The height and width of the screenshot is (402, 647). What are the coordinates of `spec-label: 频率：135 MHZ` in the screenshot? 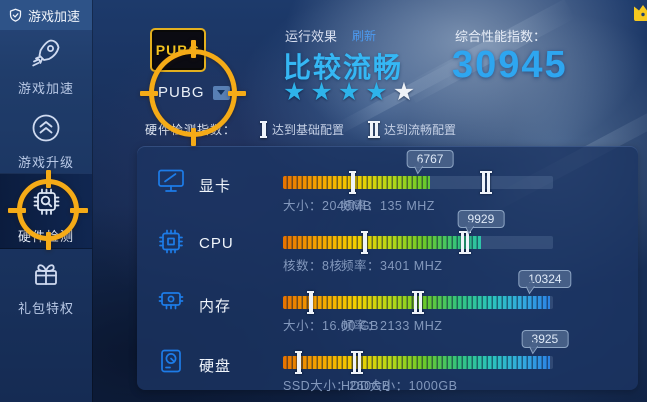 It's located at (388, 206).